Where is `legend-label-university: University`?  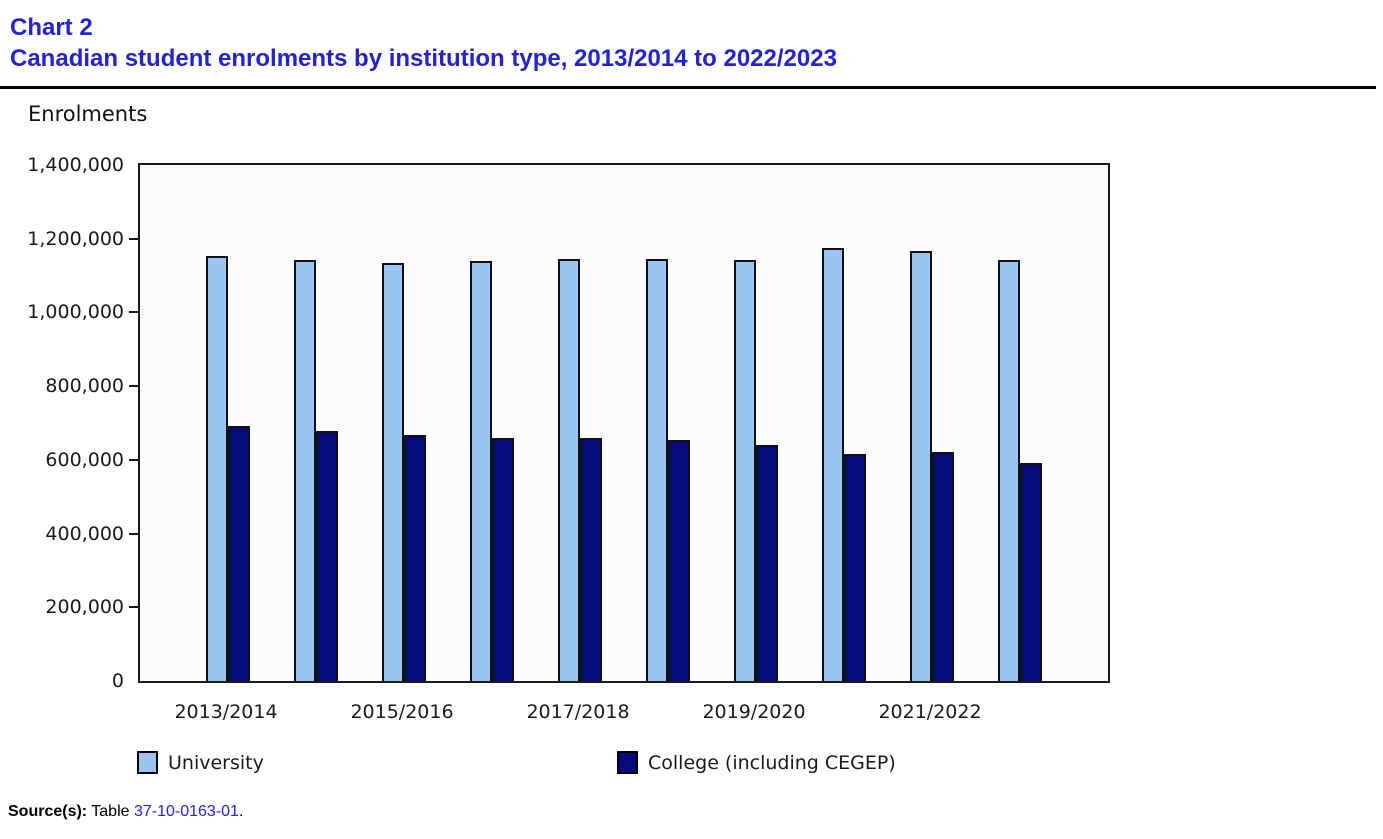
legend-label-university: University is located at coordinates (216, 762).